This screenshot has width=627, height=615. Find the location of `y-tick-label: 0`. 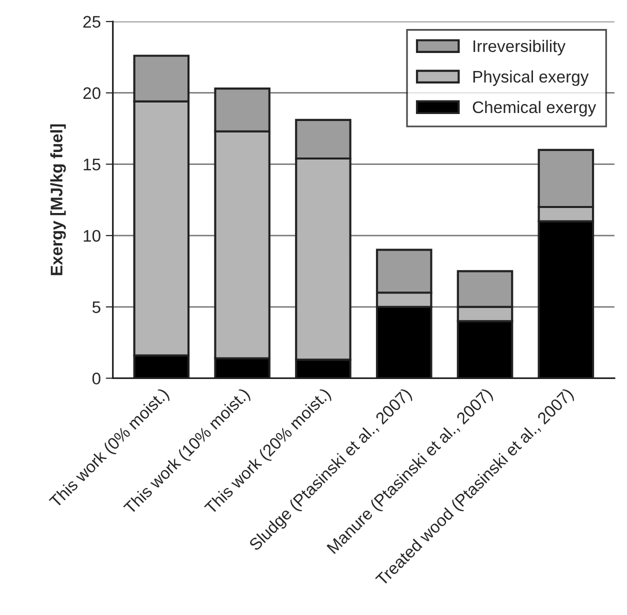

y-tick-label: 0 is located at coordinates (96, 378).